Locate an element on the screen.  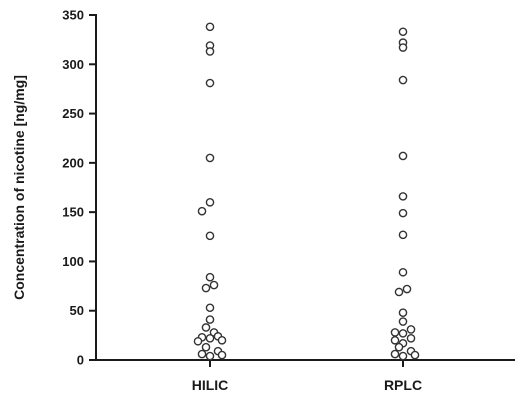
y-tick-label: 200 is located at coordinates (73, 162).